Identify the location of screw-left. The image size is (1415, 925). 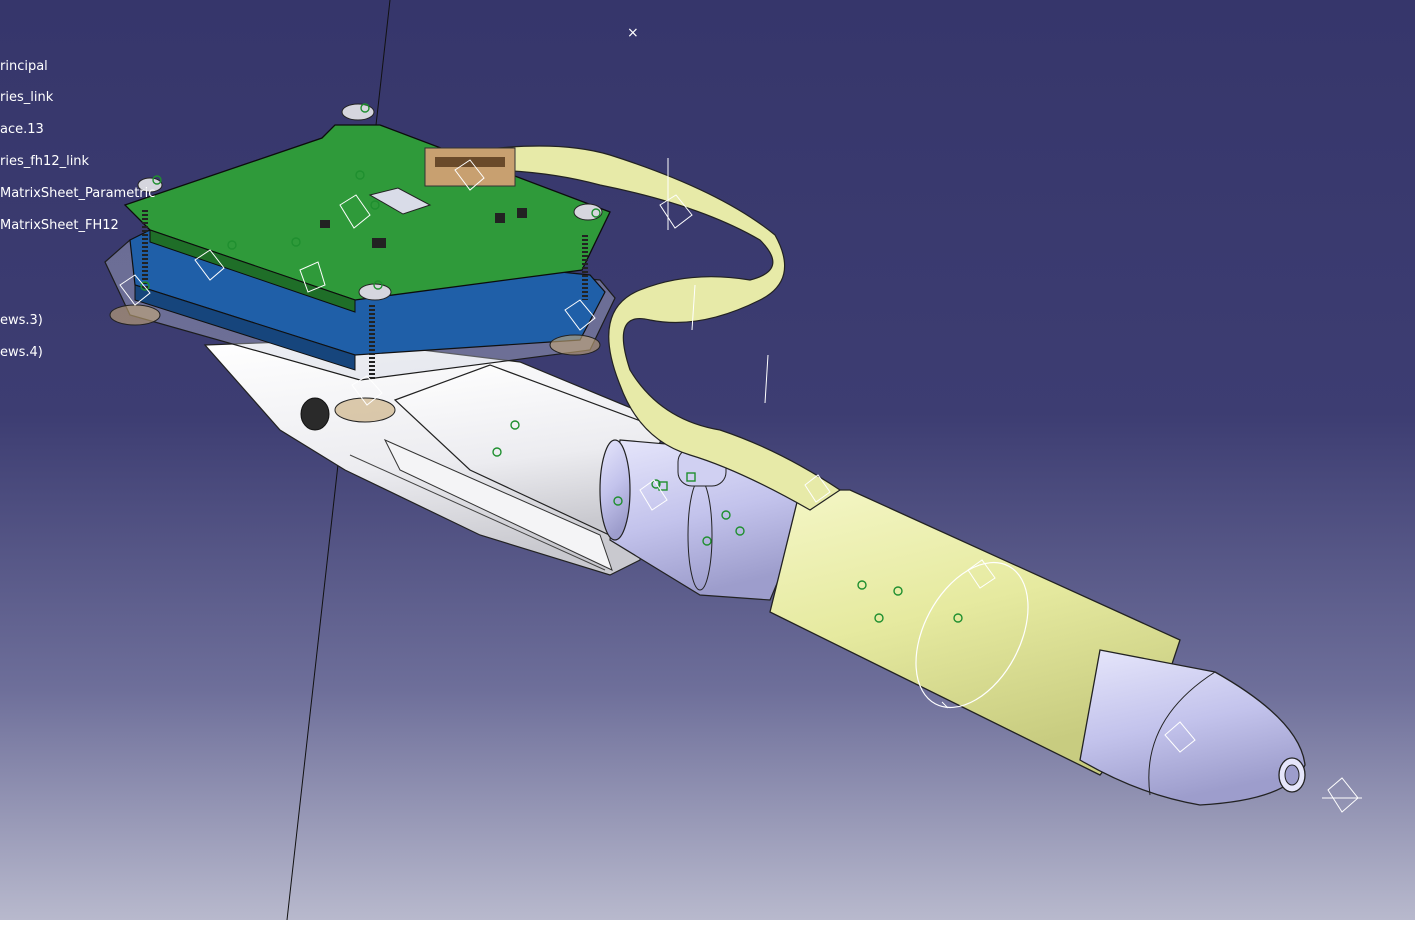
(150, 185).